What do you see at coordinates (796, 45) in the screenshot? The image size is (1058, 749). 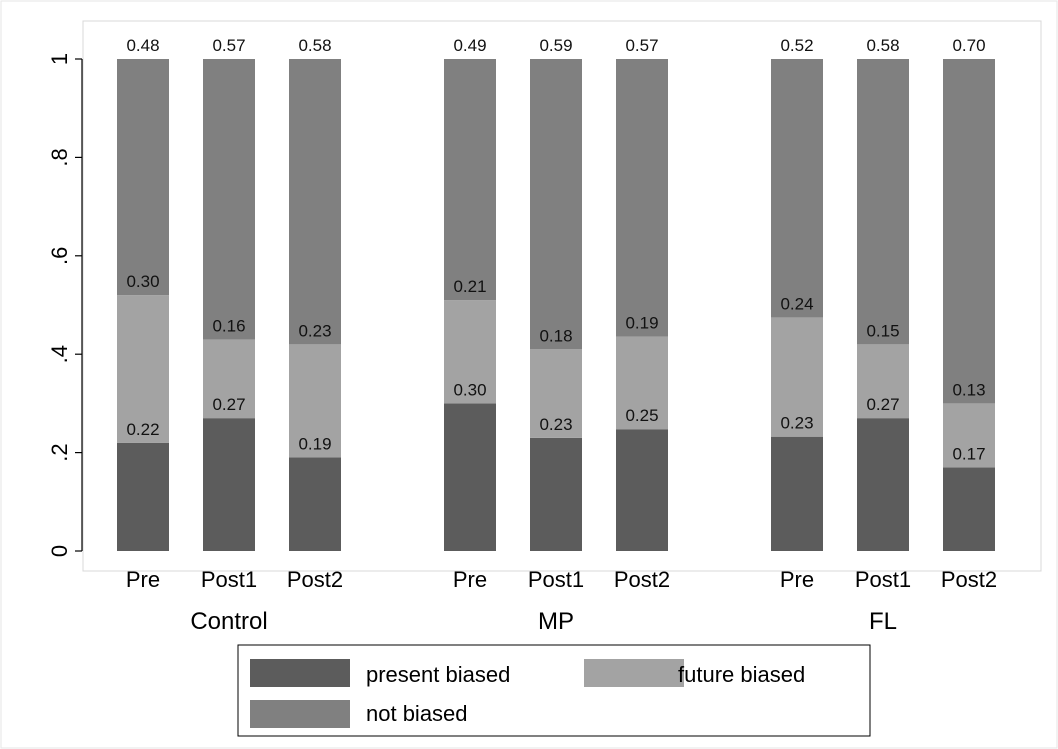 I see `value-label: 0.52` at bounding box center [796, 45].